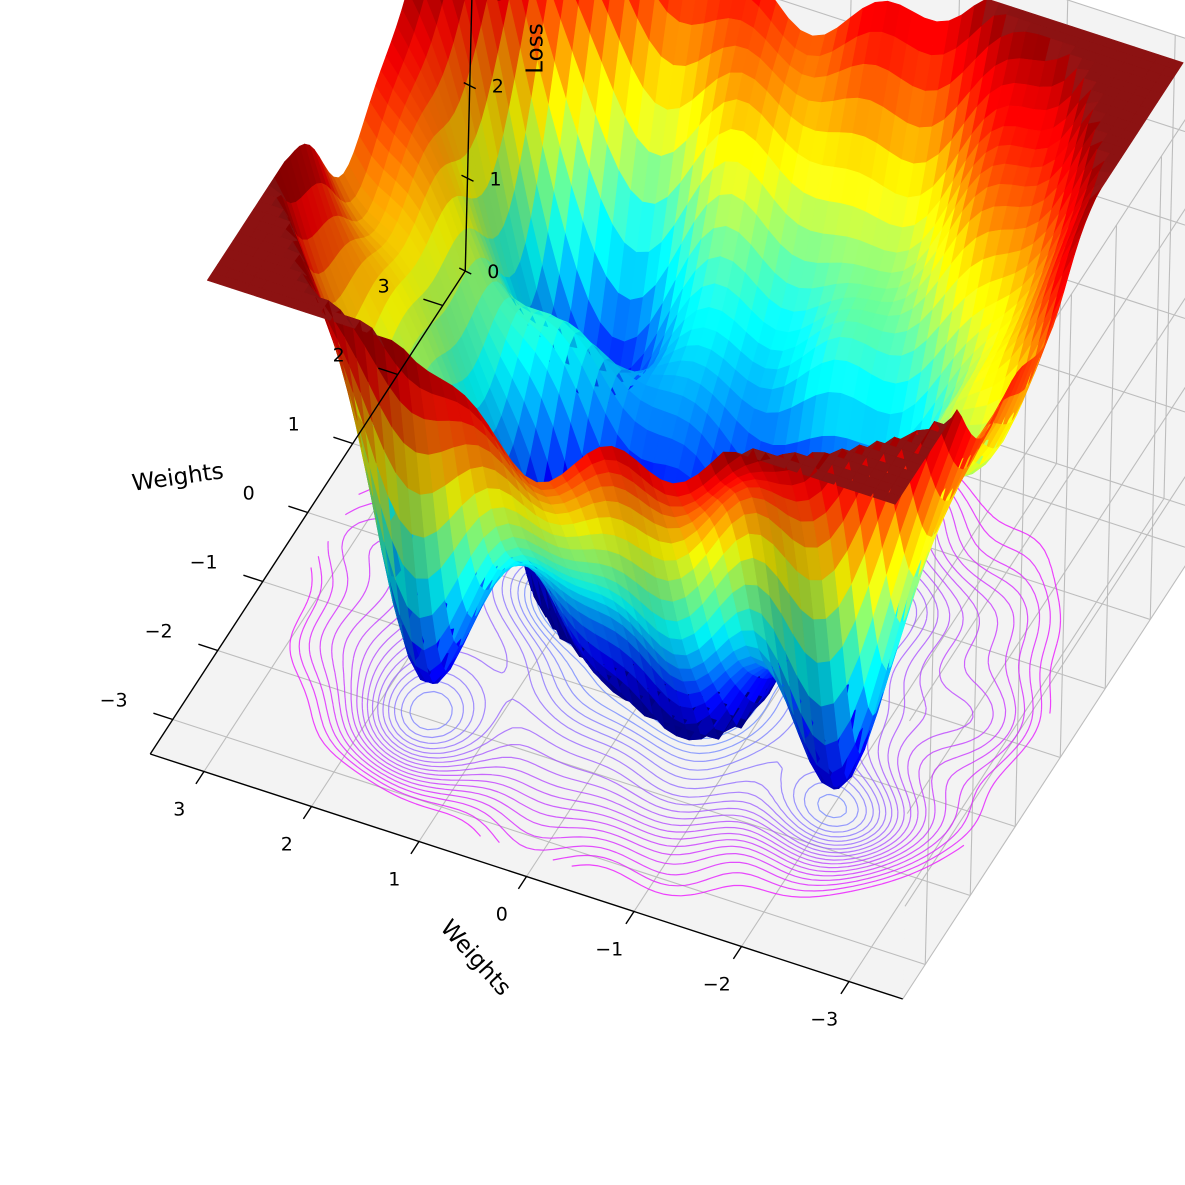 The width and height of the screenshot is (1185, 1185). Describe the element at coordinates (394, 879) in the screenshot. I see `x-tick-label: 1` at that location.